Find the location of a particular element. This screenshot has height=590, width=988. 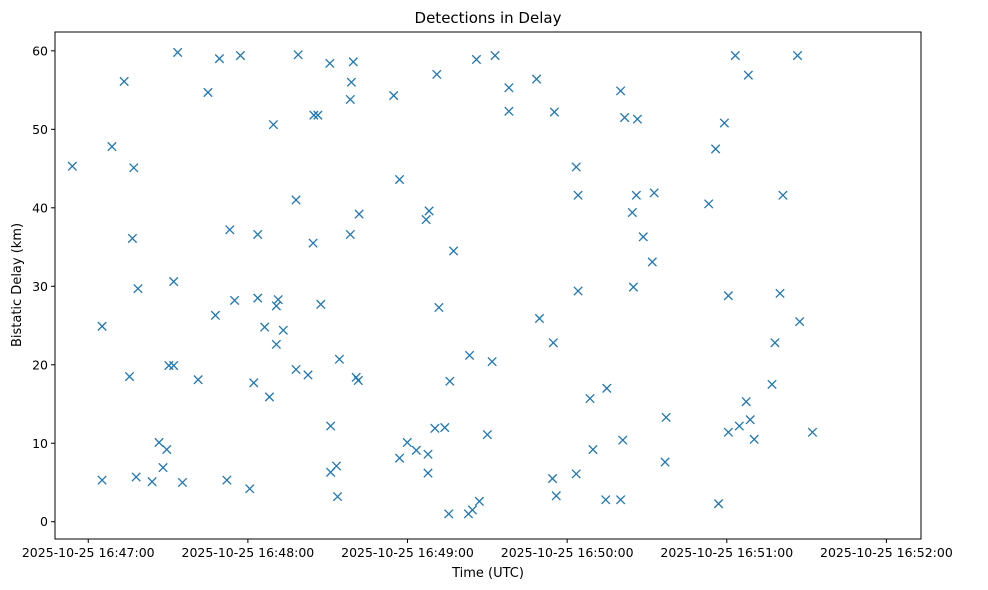

x-tick-label: 2025-10-25 16:48:00 is located at coordinates (248, 552).